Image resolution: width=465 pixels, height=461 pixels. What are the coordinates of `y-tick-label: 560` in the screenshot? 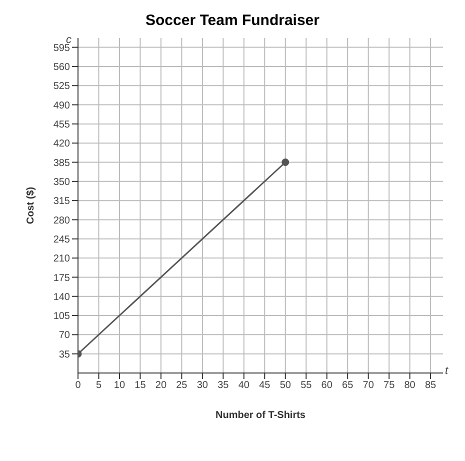 It's located at (61, 68).